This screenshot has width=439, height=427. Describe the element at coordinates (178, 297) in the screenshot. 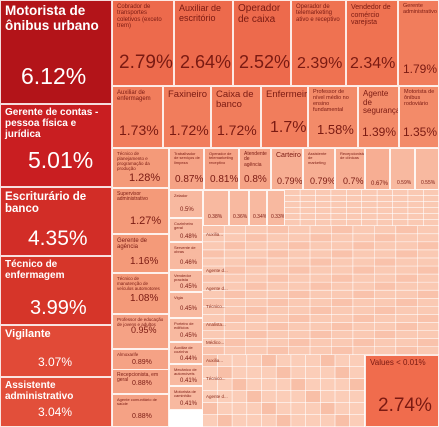

I see `tile-label: Vigia` at that location.